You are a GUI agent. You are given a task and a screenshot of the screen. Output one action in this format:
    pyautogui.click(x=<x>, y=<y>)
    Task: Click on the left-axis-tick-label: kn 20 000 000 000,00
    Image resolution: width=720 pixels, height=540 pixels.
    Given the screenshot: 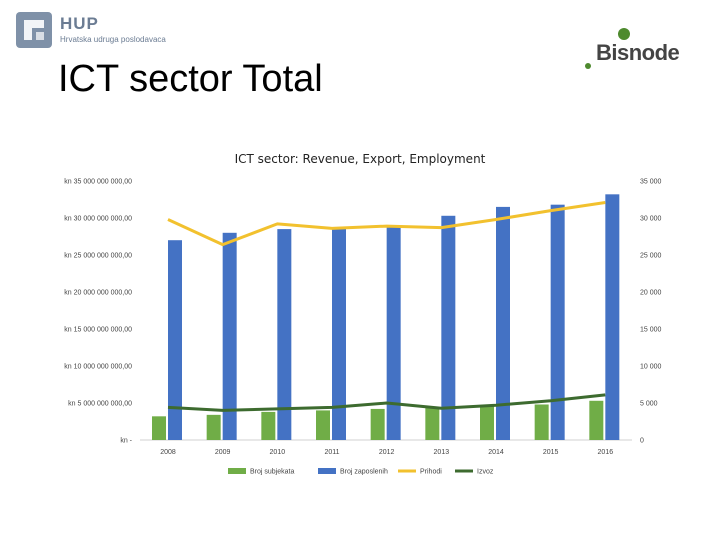 What is the action you would take?
    pyautogui.click(x=98, y=293)
    